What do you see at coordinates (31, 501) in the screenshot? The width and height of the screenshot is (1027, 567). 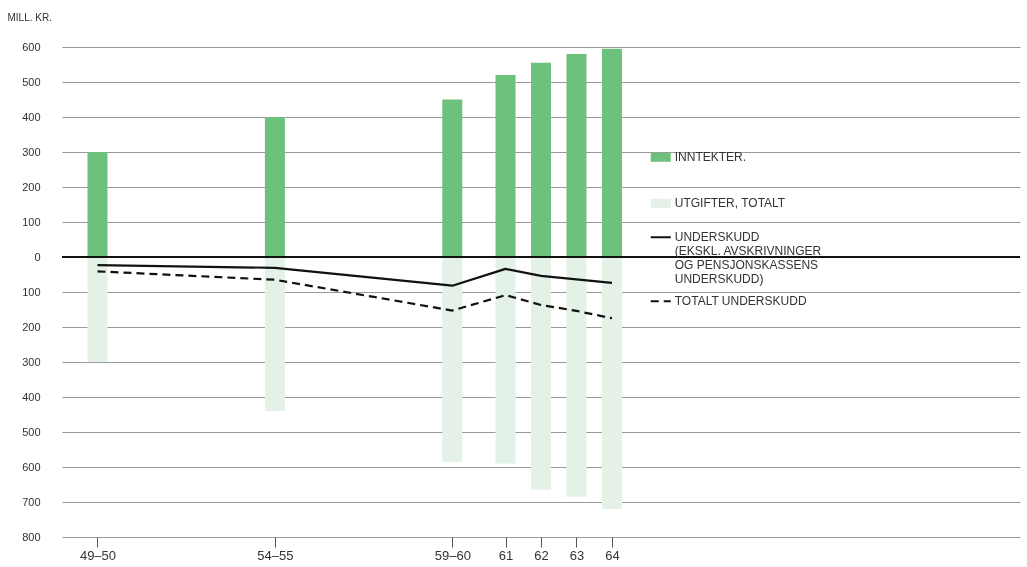 I see `y-tick-label: 700` at bounding box center [31, 501].